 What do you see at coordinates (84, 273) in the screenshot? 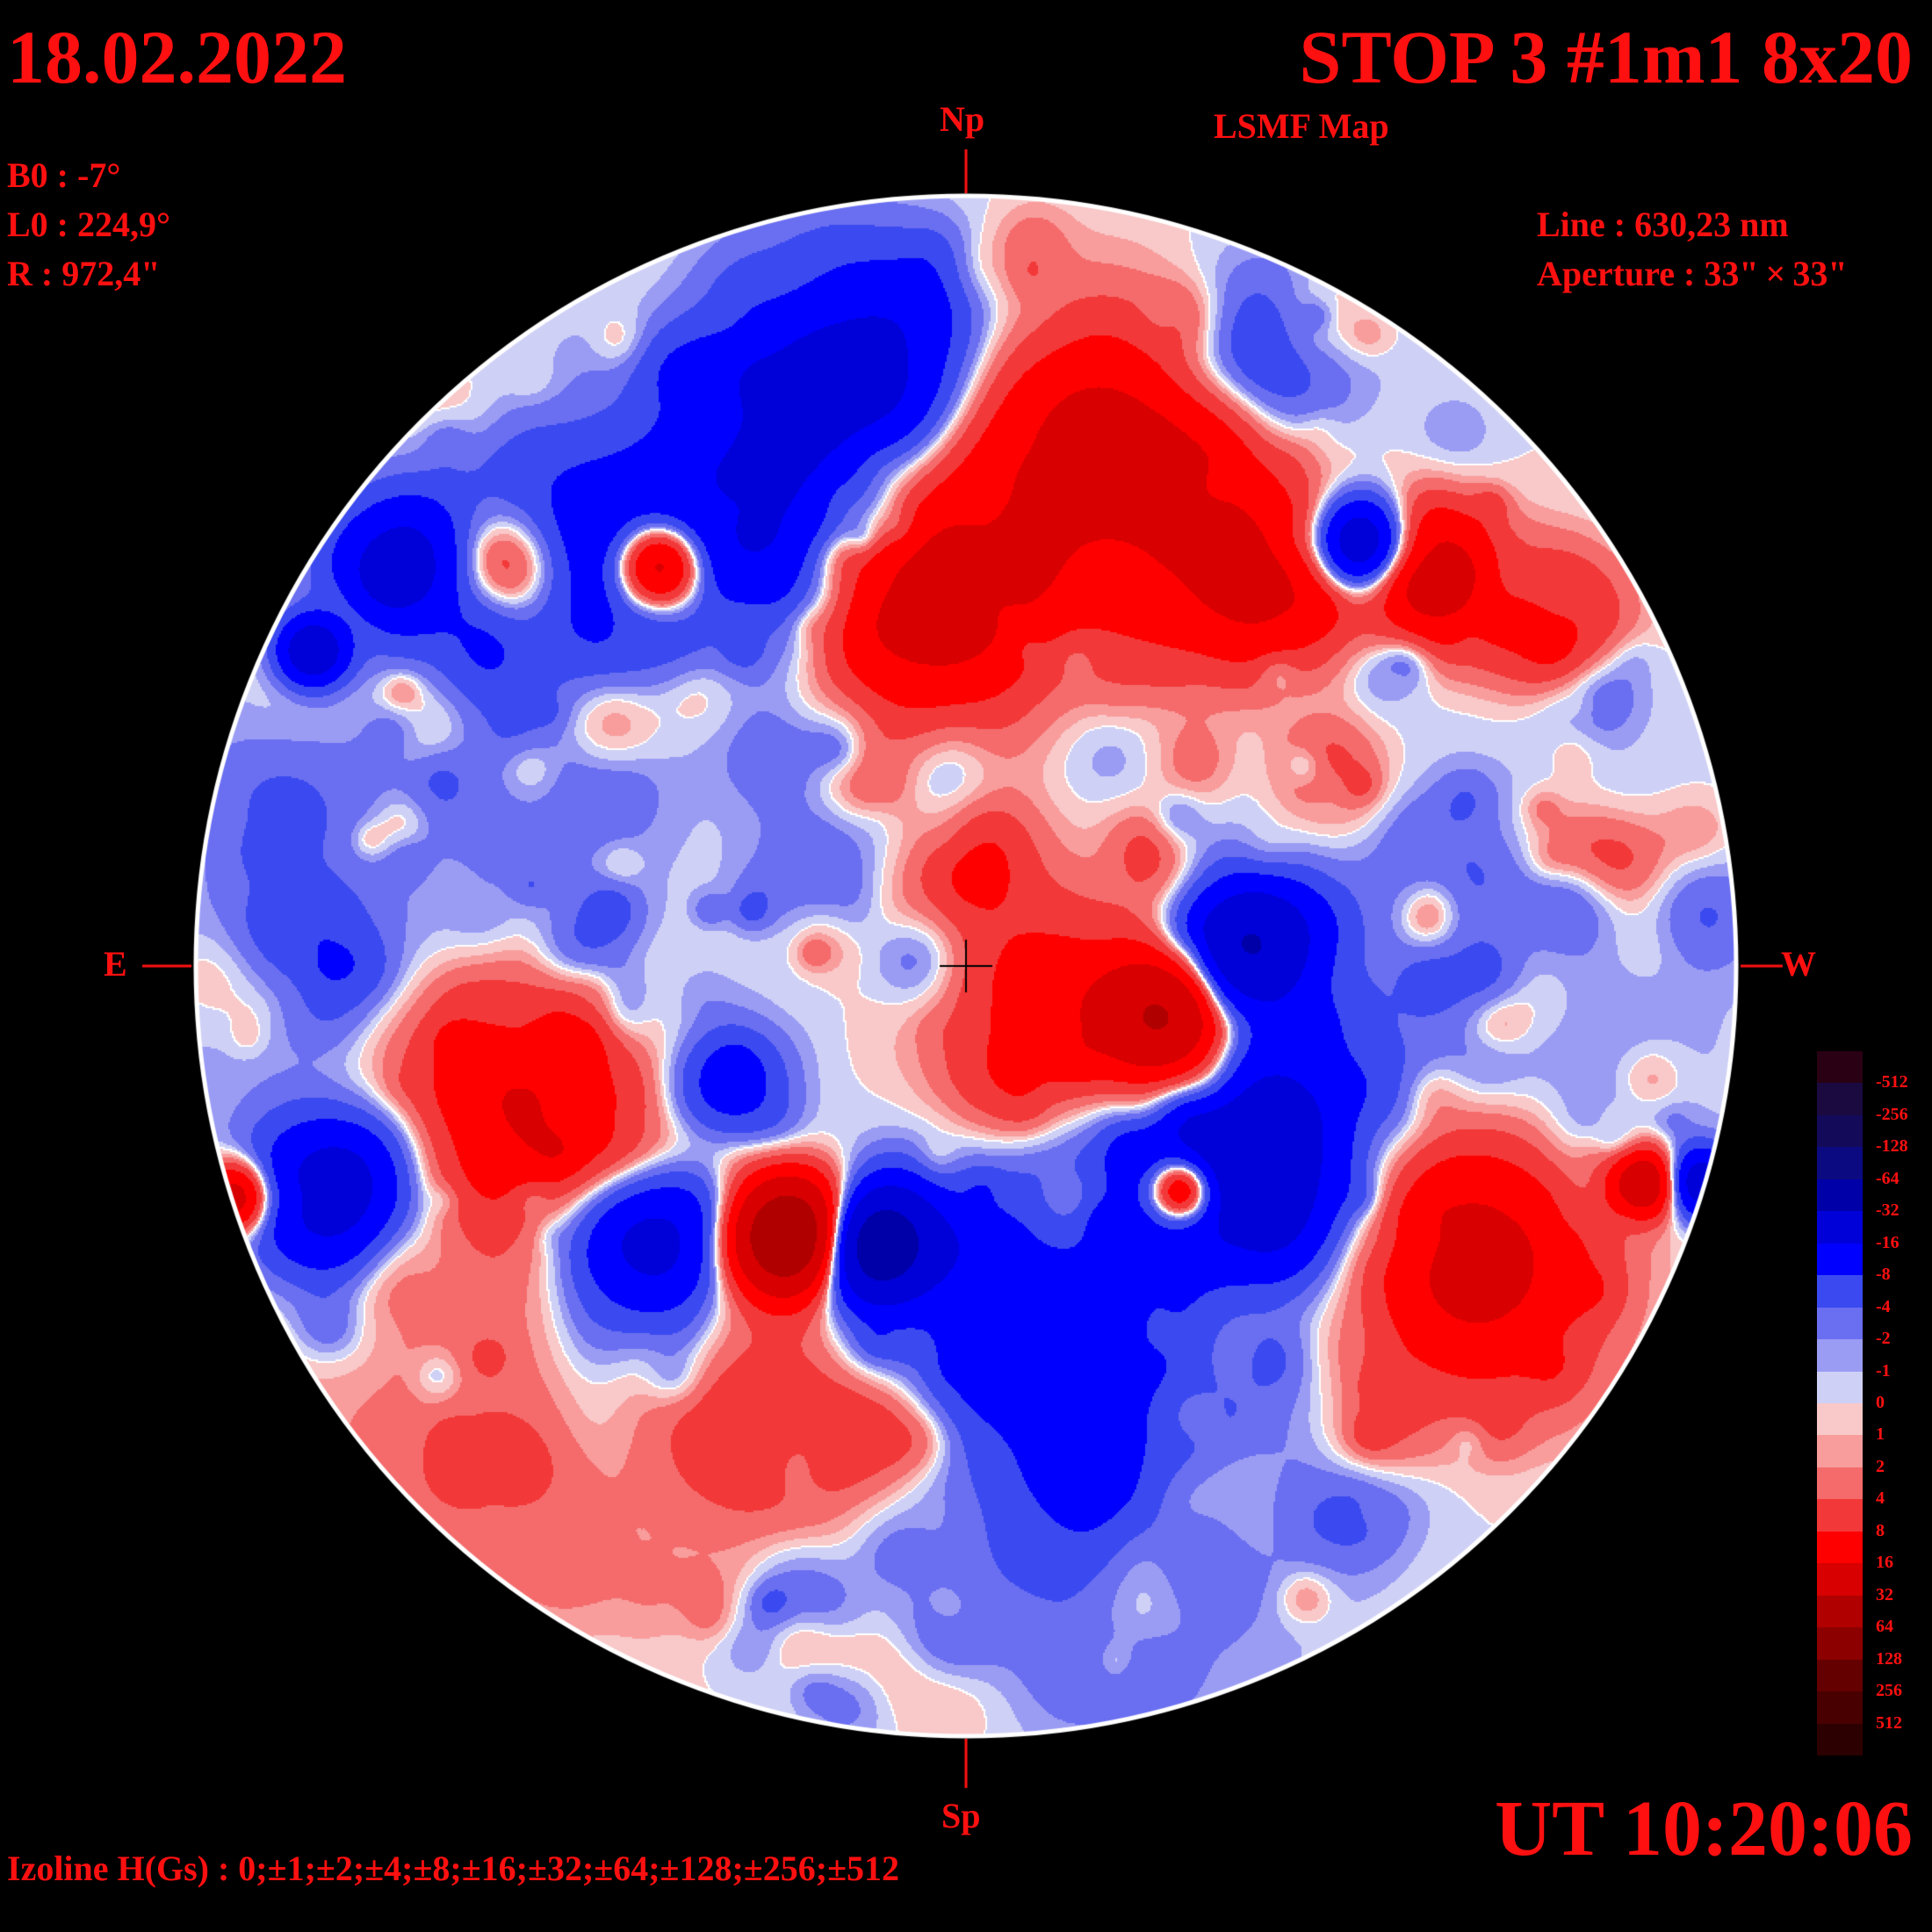
I see `param-radius: R : 972,4"` at bounding box center [84, 273].